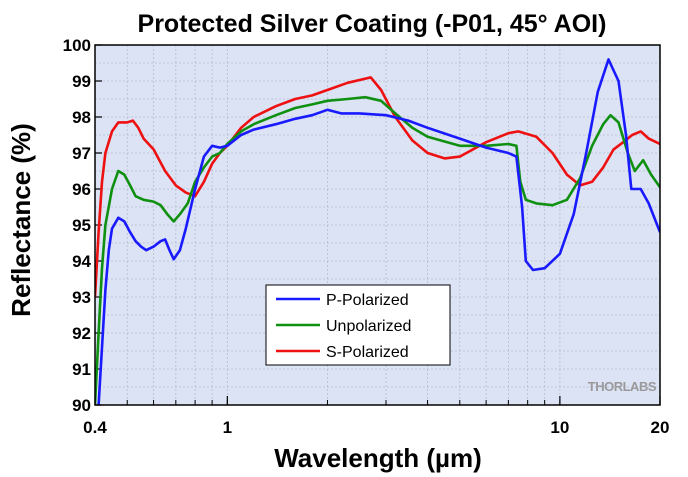  What do you see at coordinates (622, 386) in the screenshot?
I see `thorlabs-watermark: THORLABS` at bounding box center [622, 386].